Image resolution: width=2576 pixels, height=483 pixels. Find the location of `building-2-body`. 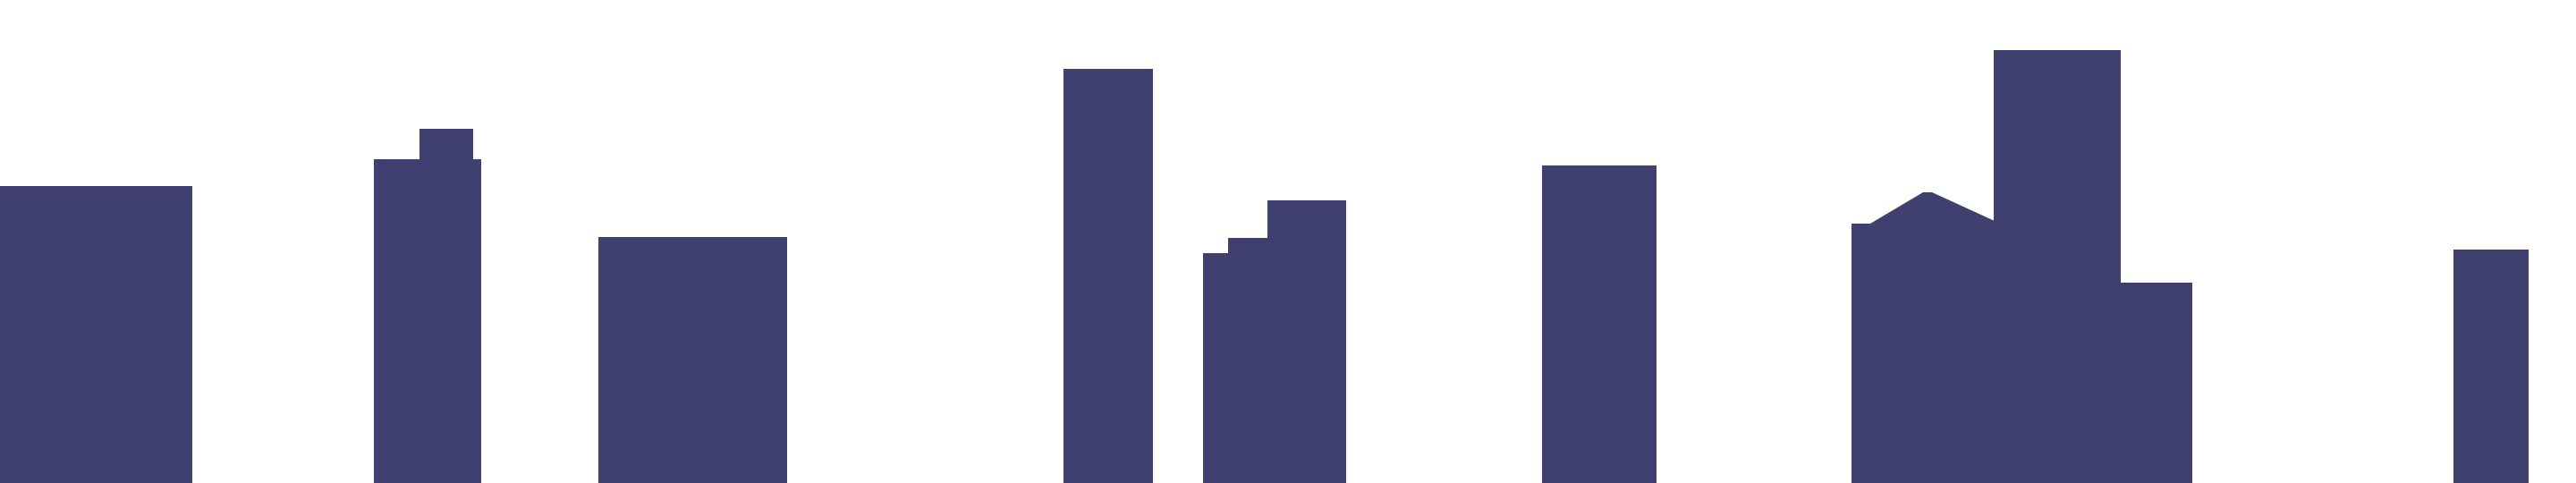

building-2-body is located at coordinates (427, 321).